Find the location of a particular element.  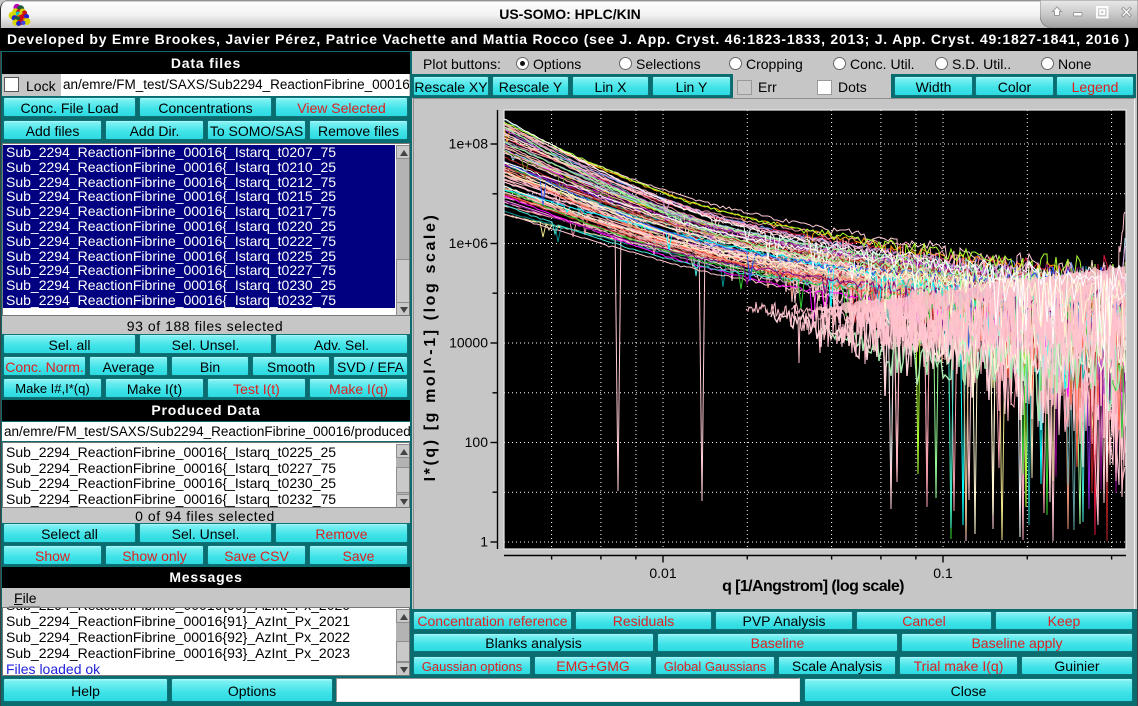

svg-text: 0.01 is located at coordinates (662, 573).